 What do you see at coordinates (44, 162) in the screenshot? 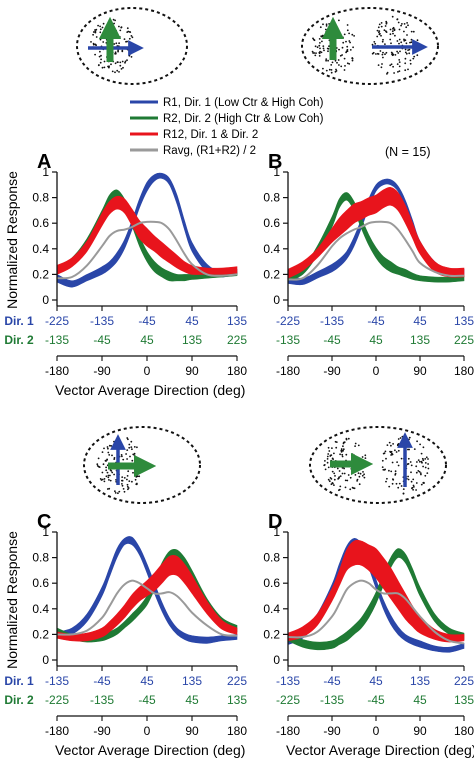
I see `panel-letter: A` at bounding box center [44, 162].